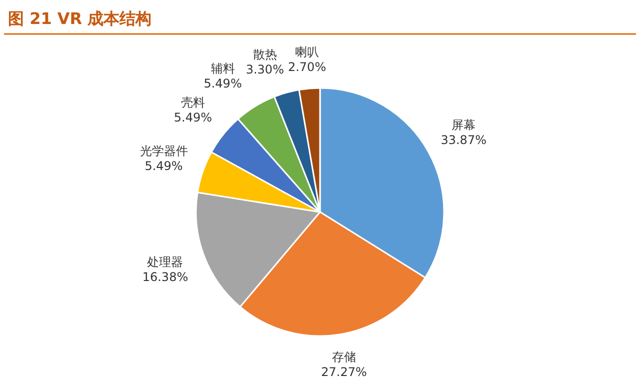 This screenshot has width=640, height=384. Describe the element at coordinates (264, 55) in the screenshot. I see `slice-label: 散热` at that location.